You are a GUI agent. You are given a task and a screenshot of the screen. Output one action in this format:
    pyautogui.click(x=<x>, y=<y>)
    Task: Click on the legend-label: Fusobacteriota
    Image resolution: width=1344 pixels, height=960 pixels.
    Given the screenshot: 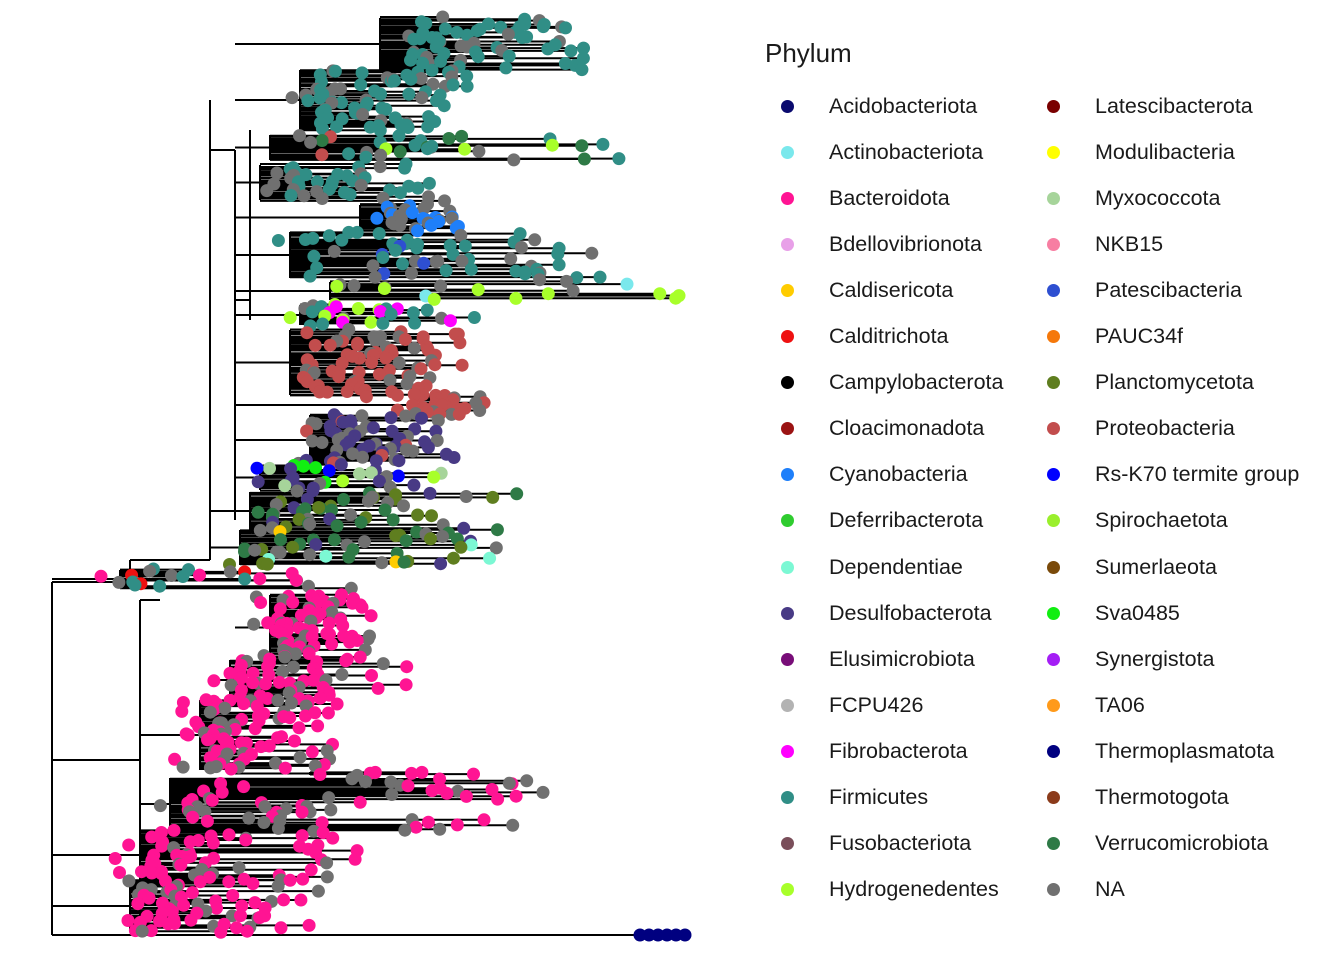 What is the action you would take?
    pyautogui.click(x=900, y=843)
    